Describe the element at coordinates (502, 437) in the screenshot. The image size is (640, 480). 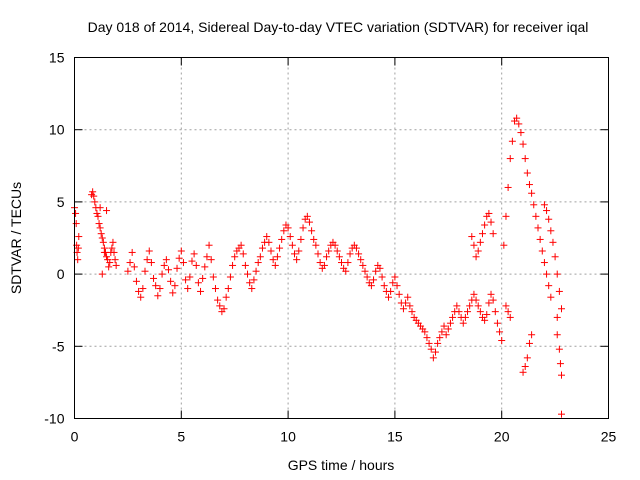
I see `x-tick-label: 20` at that location.